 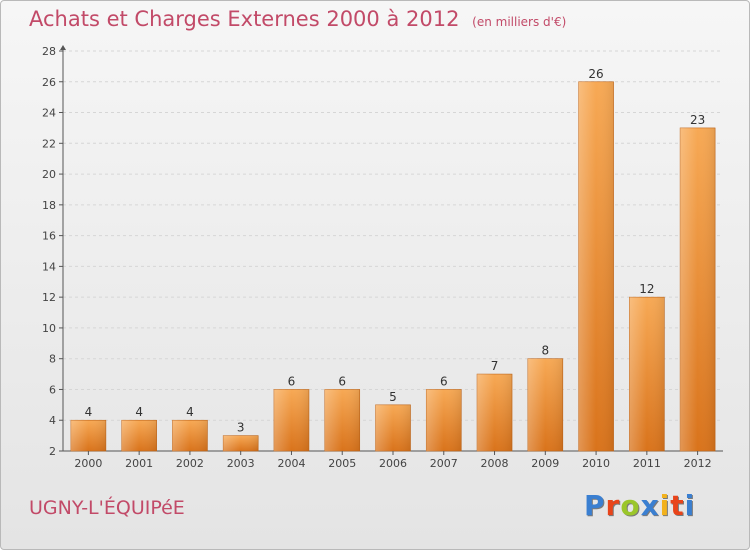 I want to click on logo-letter: r, so click(x=613, y=505).